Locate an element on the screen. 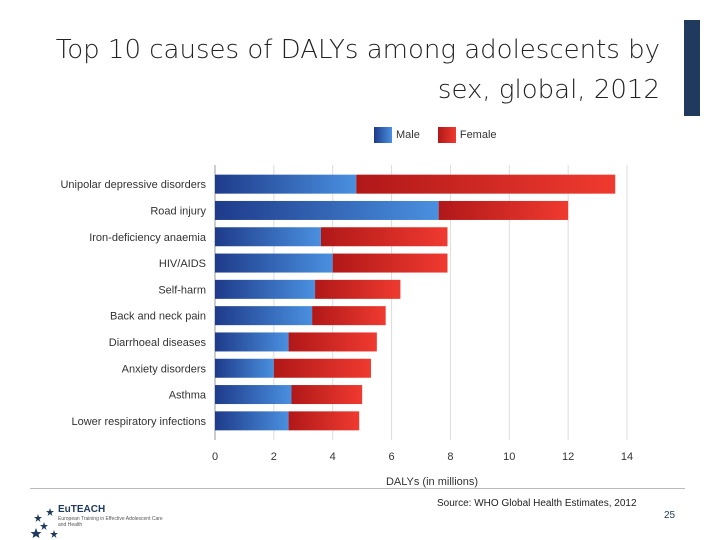  legend-label-male: Male is located at coordinates (408, 135).